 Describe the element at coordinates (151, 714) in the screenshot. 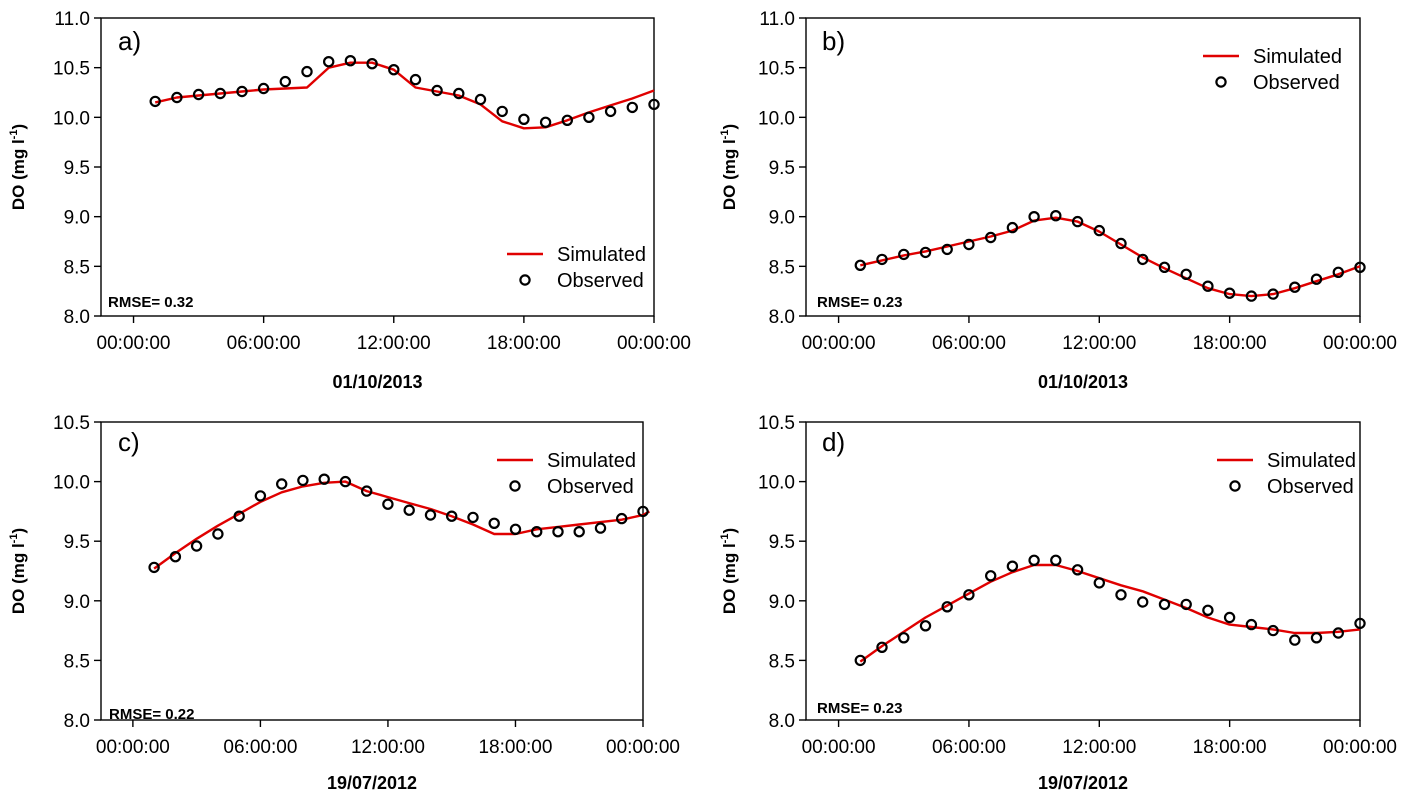

I see `rmse-annotation: RMSE= 0.22` at that location.